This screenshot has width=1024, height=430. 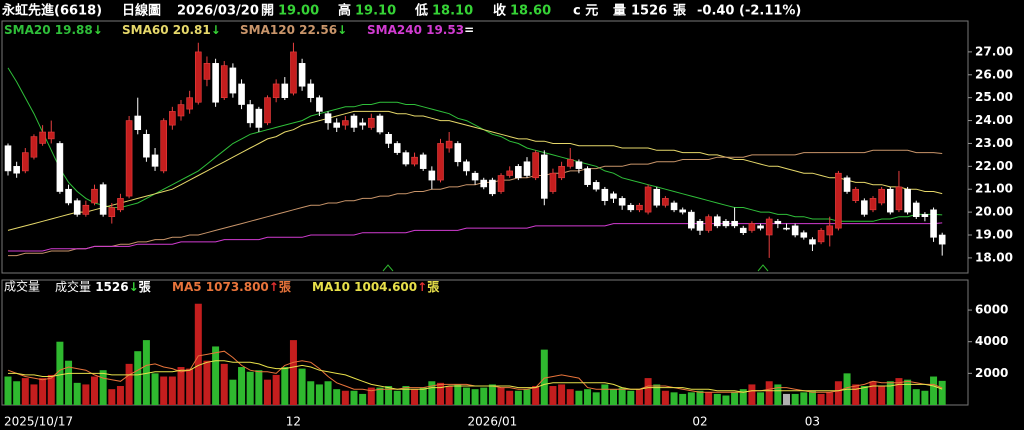 What do you see at coordinates (994, 189) in the screenshot?
I see `y-tick-label: 21.00` at bounding box center [994, 189].